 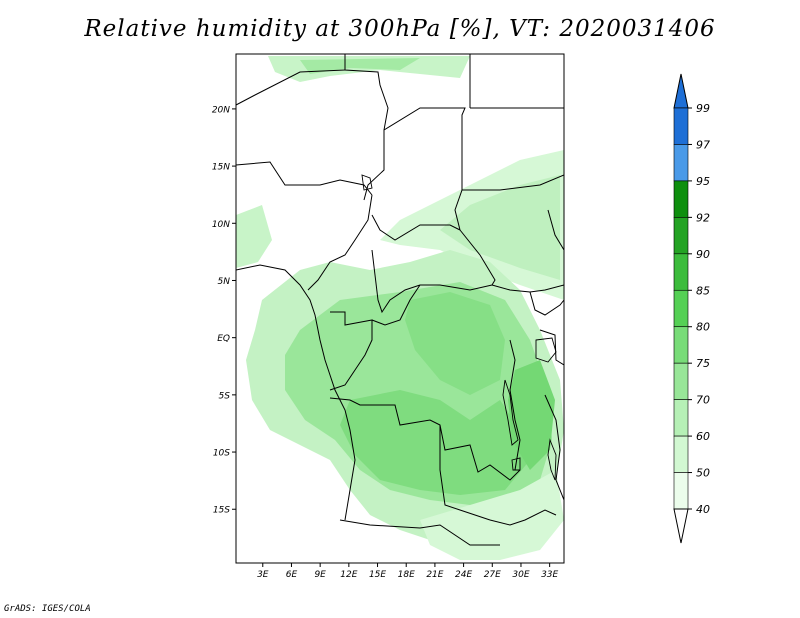 I want to click on border-sudan-southsudan, so click(x=513, y=182).